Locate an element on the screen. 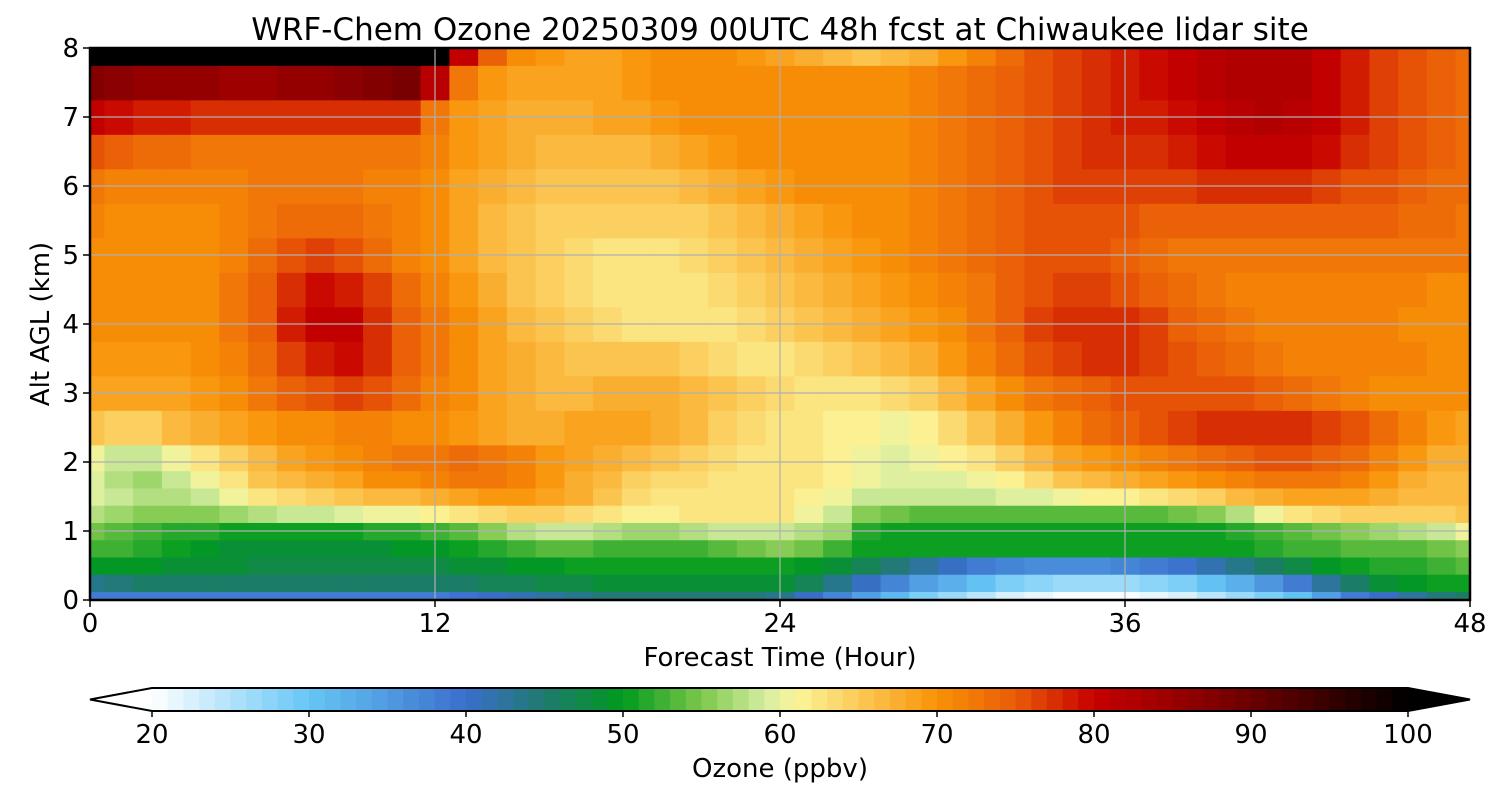  colorbar-tick-label: 80 is located at coordinates (1093, 735).